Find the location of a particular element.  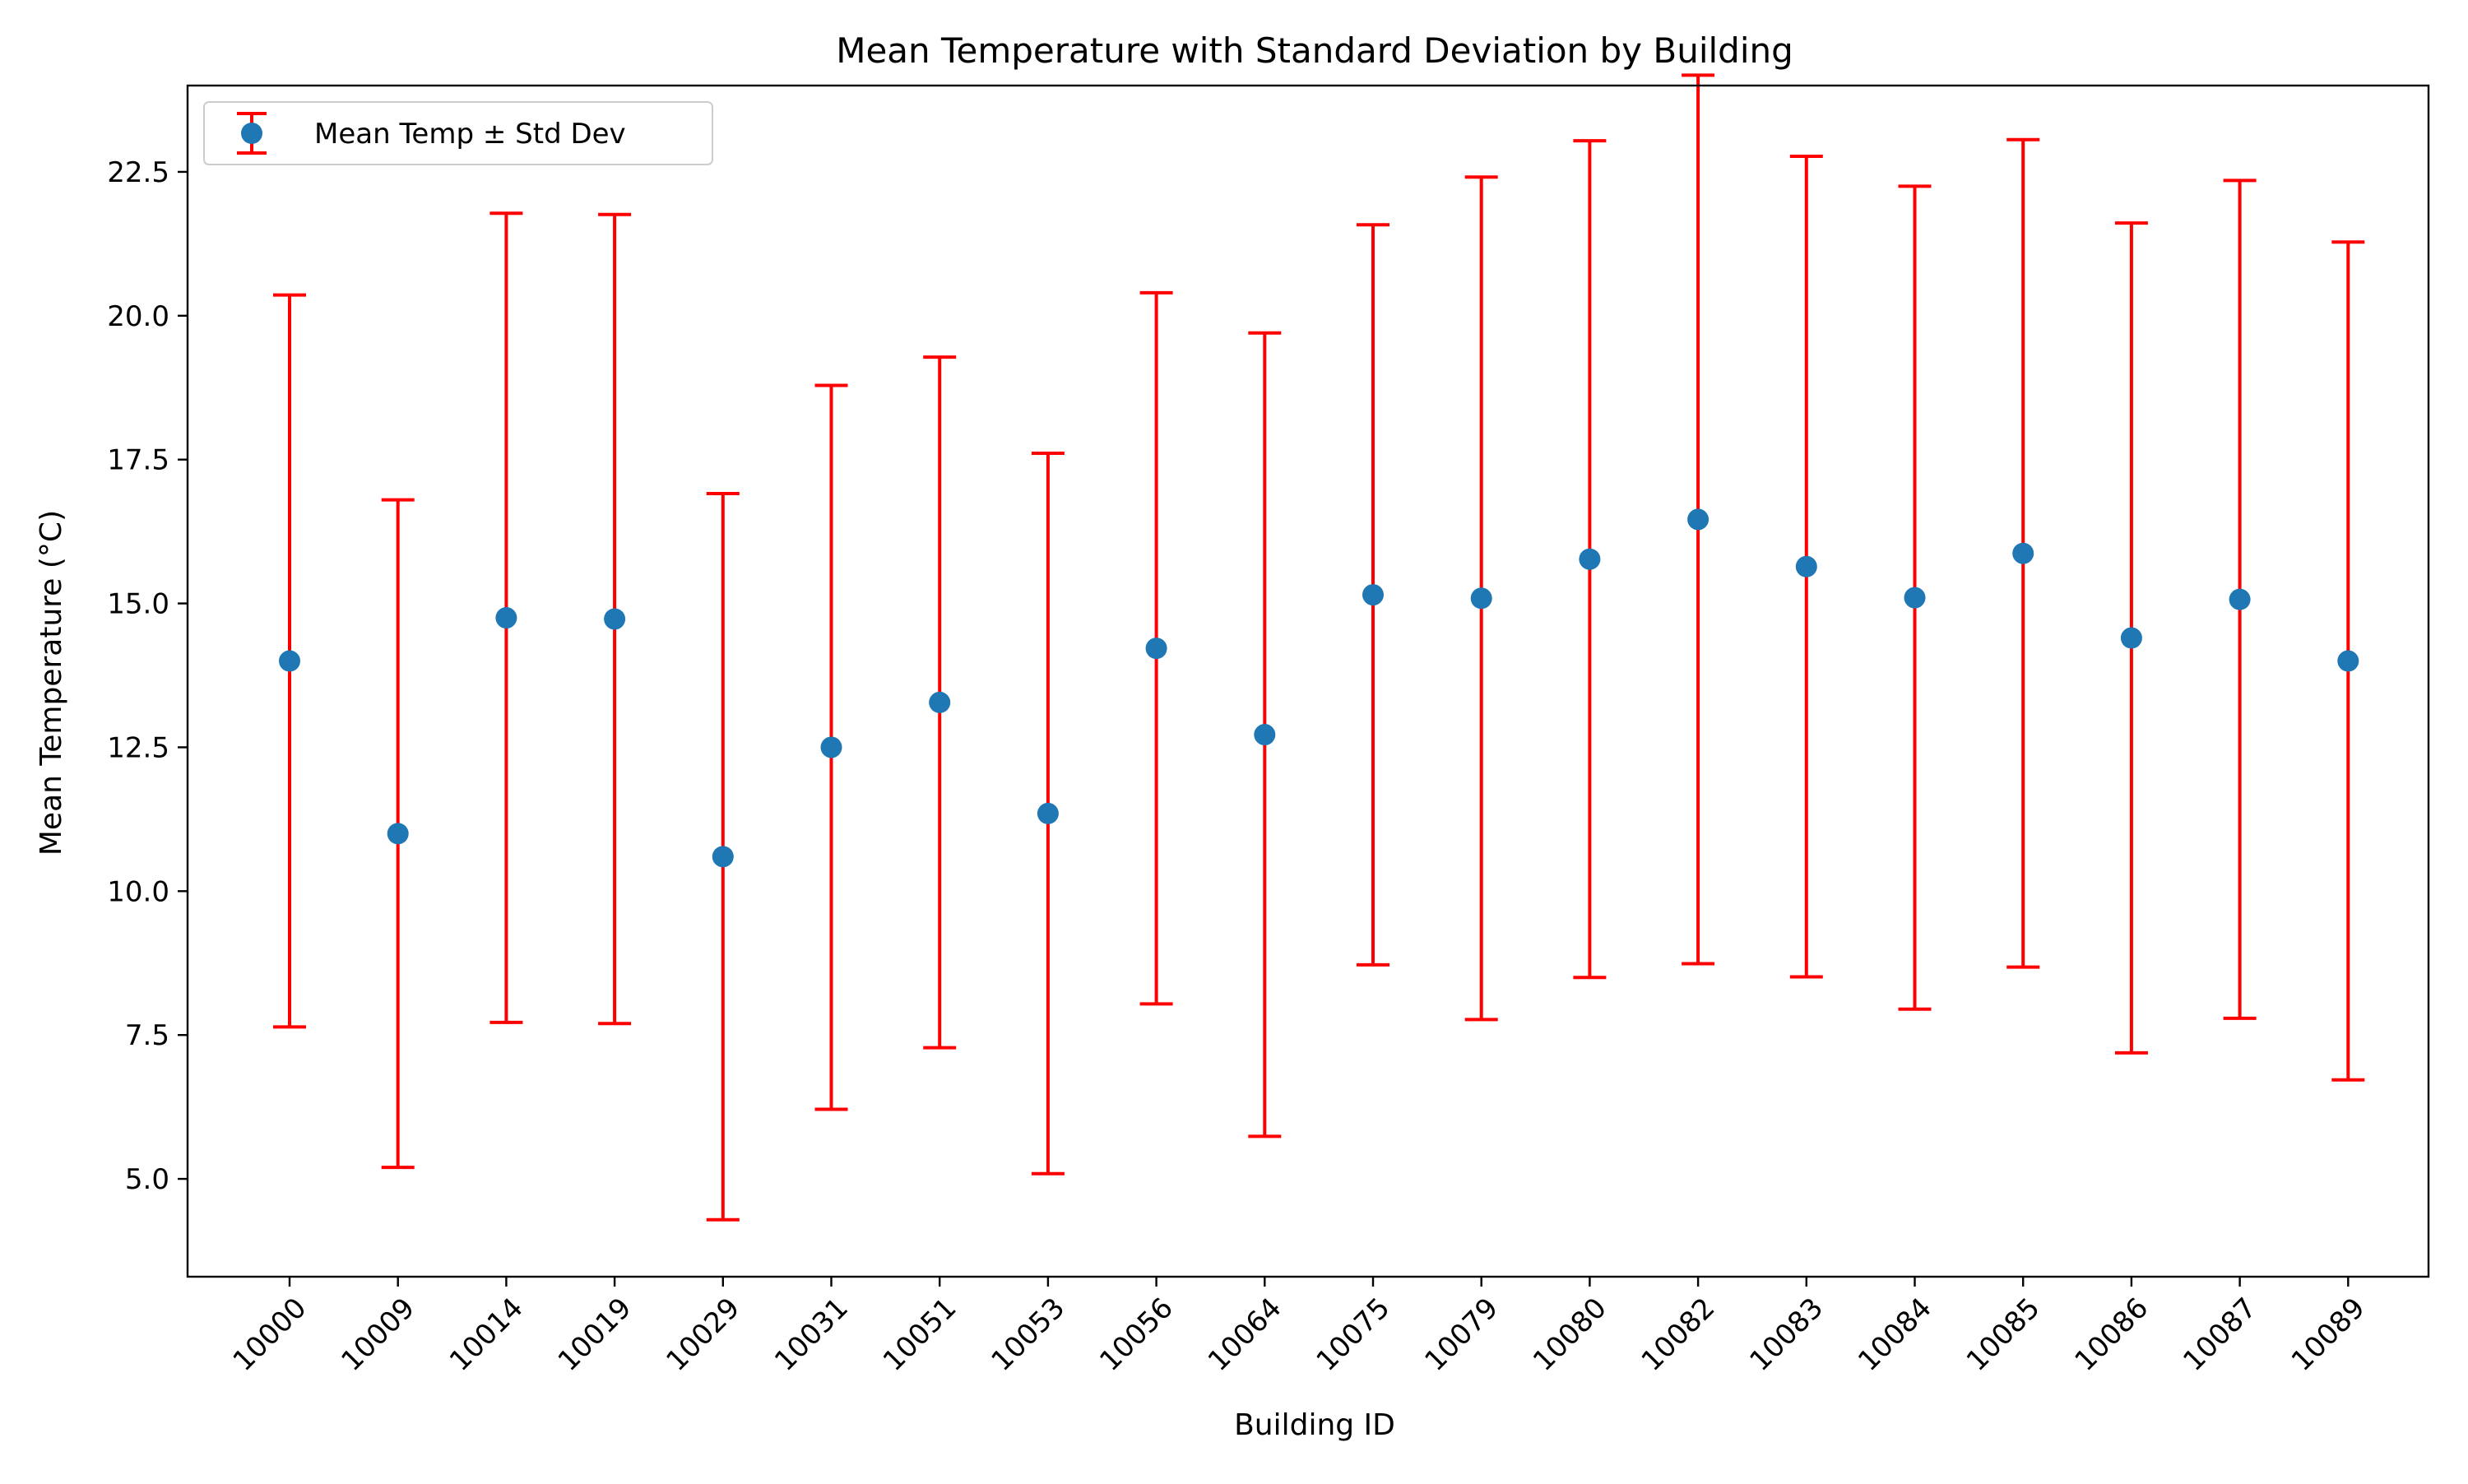

y-axis-label: Mean Temperature (°C) is located at coordinates (51, 683).